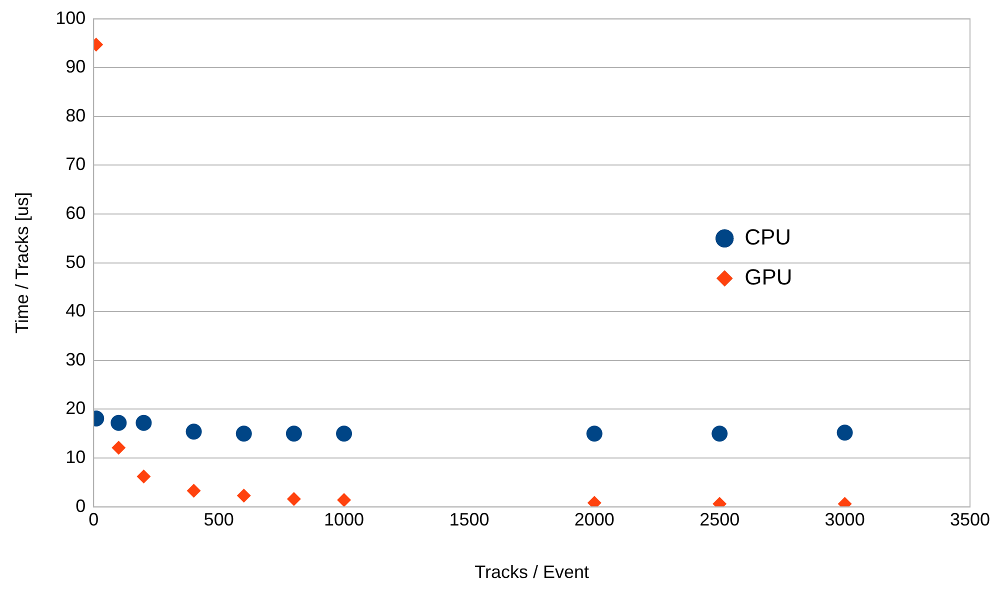 This screenshot has height=596, width=998. I want to click on y-tick-label: 10, so click(76, 456).